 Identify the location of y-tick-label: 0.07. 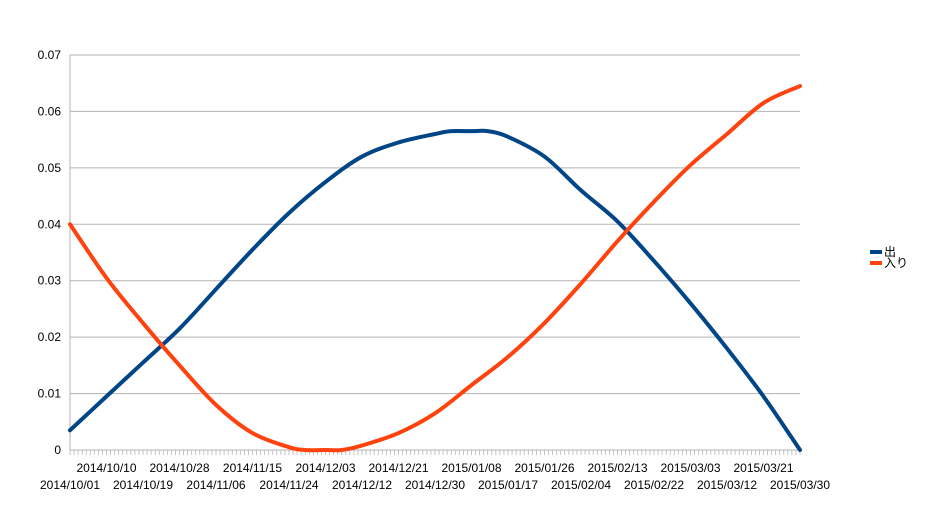
(50, 55).